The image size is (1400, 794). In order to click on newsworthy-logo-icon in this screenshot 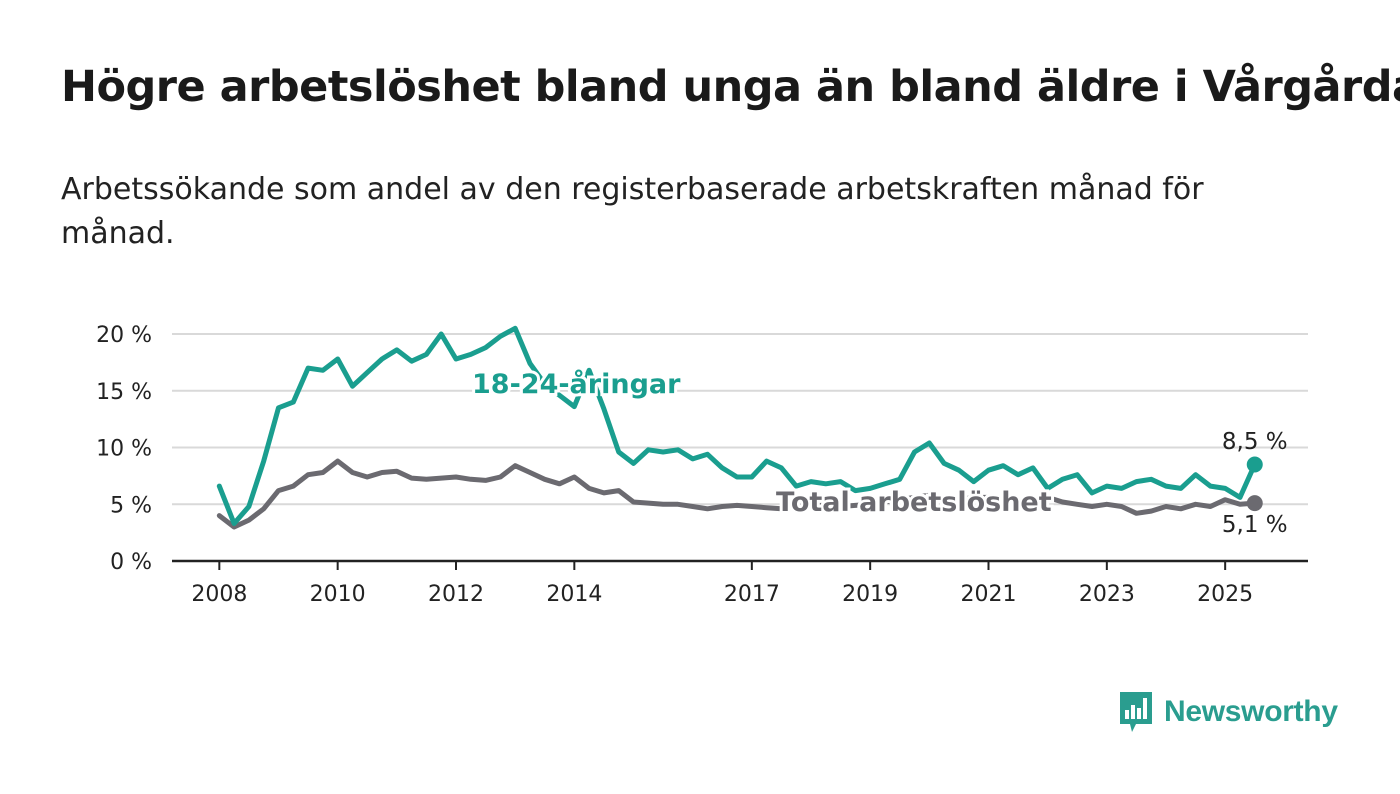, I will do `click(1136, 712)`.